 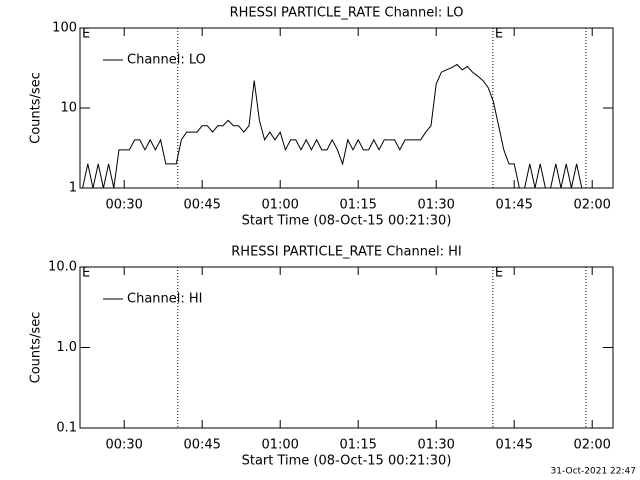 I want to click on y-tick-label: 10.0, so click(x=62, y=267).